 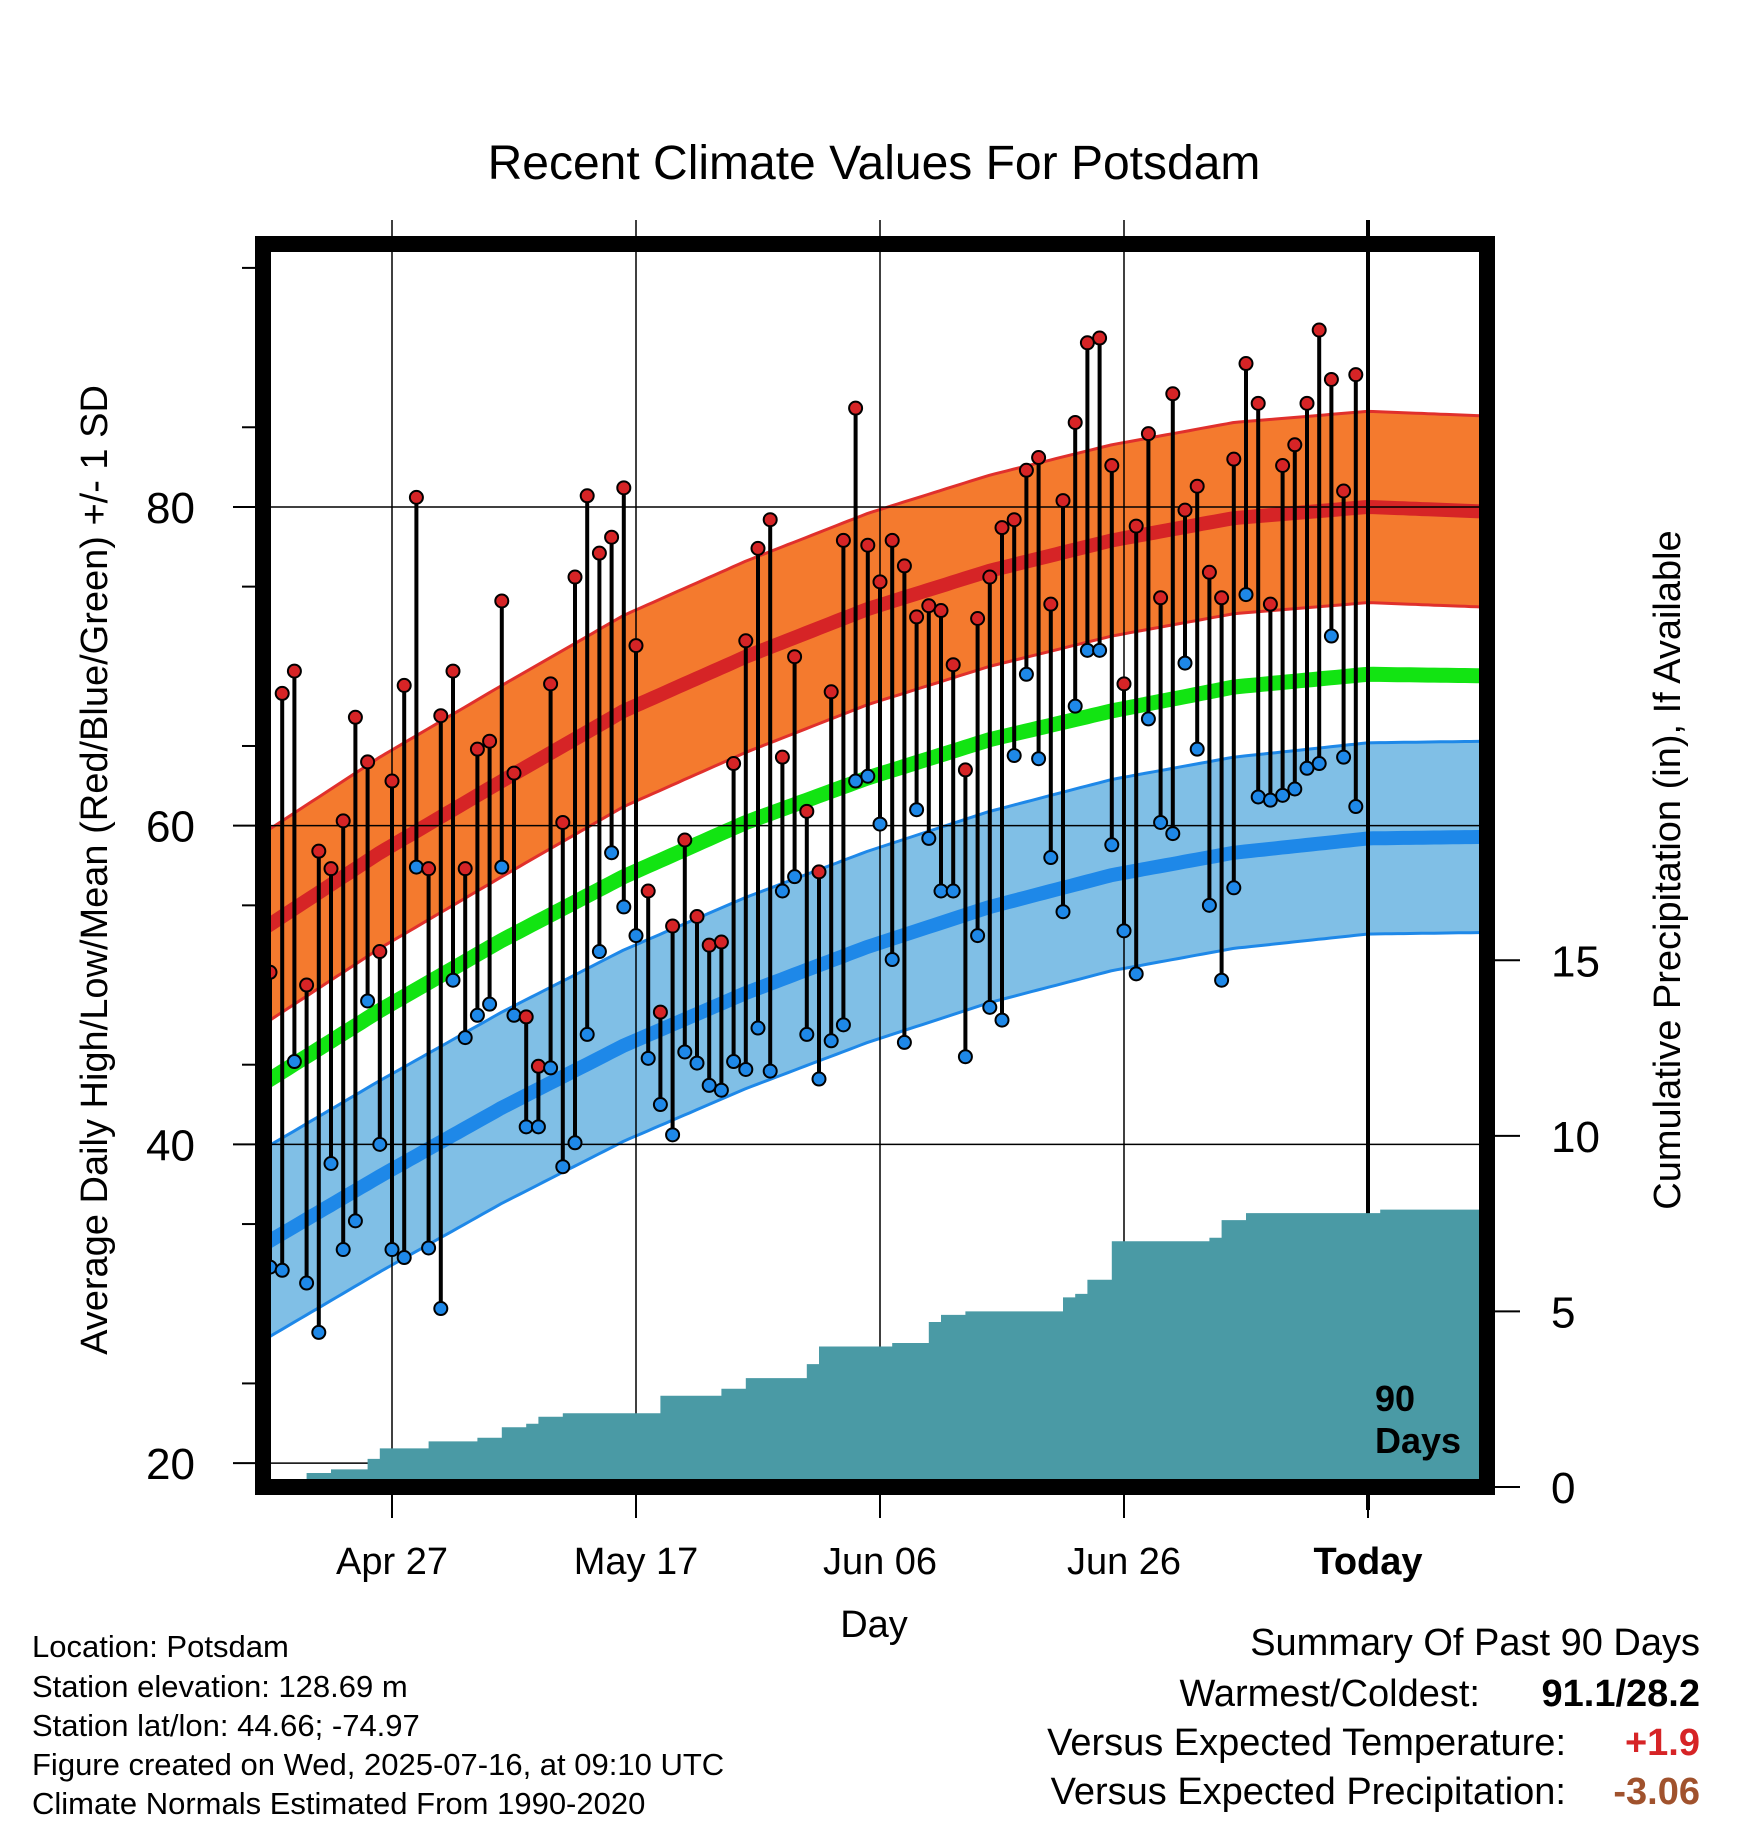 I want to click on window-label-line1: 90, so click(x=1395, y=1398).